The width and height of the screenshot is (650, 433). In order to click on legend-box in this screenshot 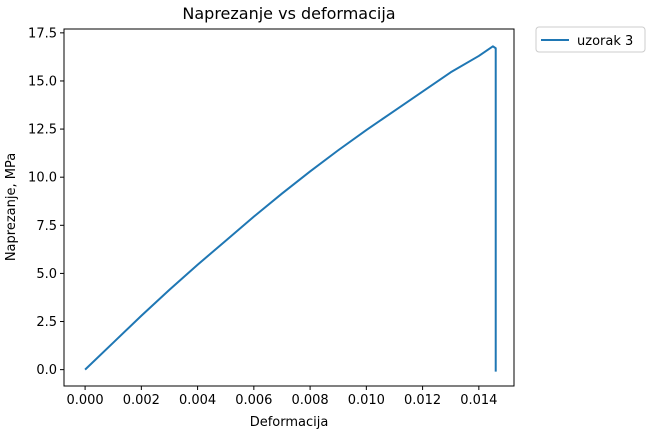, I will do `click(590, 39)`.